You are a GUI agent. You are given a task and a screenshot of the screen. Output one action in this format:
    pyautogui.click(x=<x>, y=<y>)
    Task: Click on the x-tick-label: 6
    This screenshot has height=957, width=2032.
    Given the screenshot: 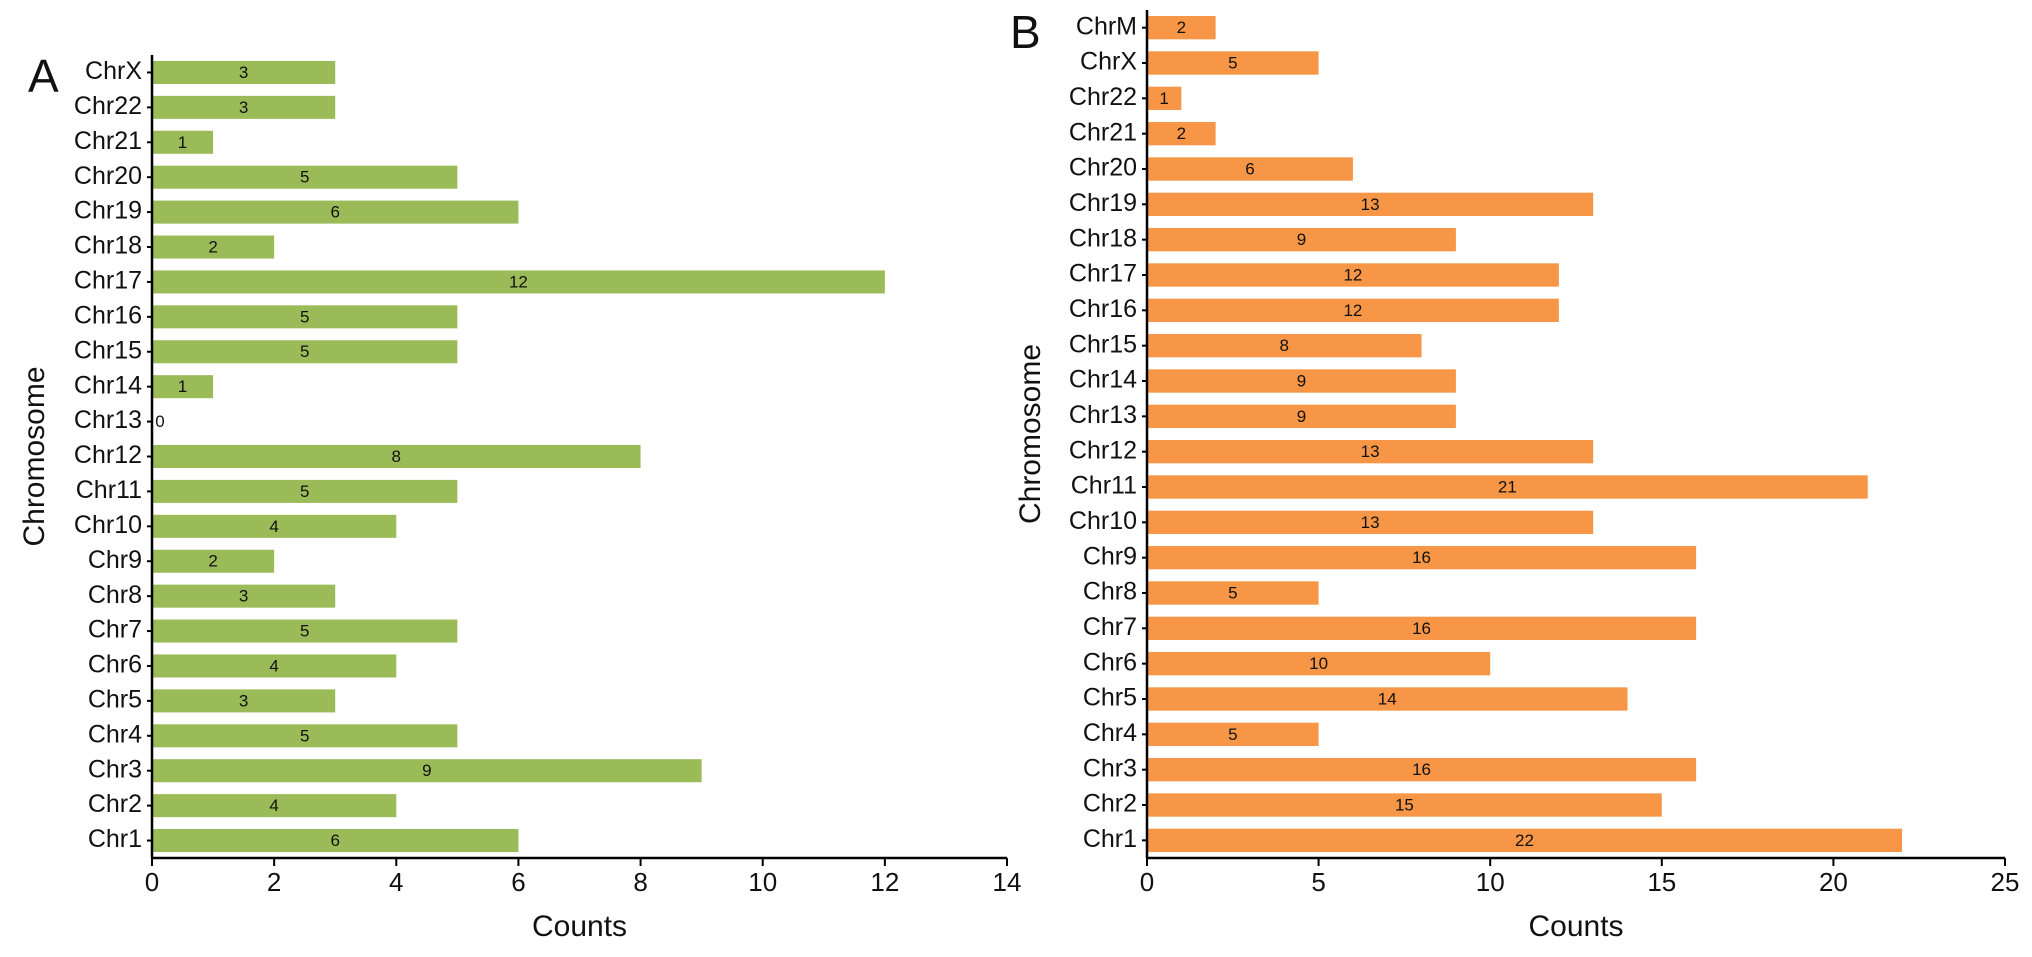 What is the action you would take?
    pyautogui.click(x=518, y=882)
    